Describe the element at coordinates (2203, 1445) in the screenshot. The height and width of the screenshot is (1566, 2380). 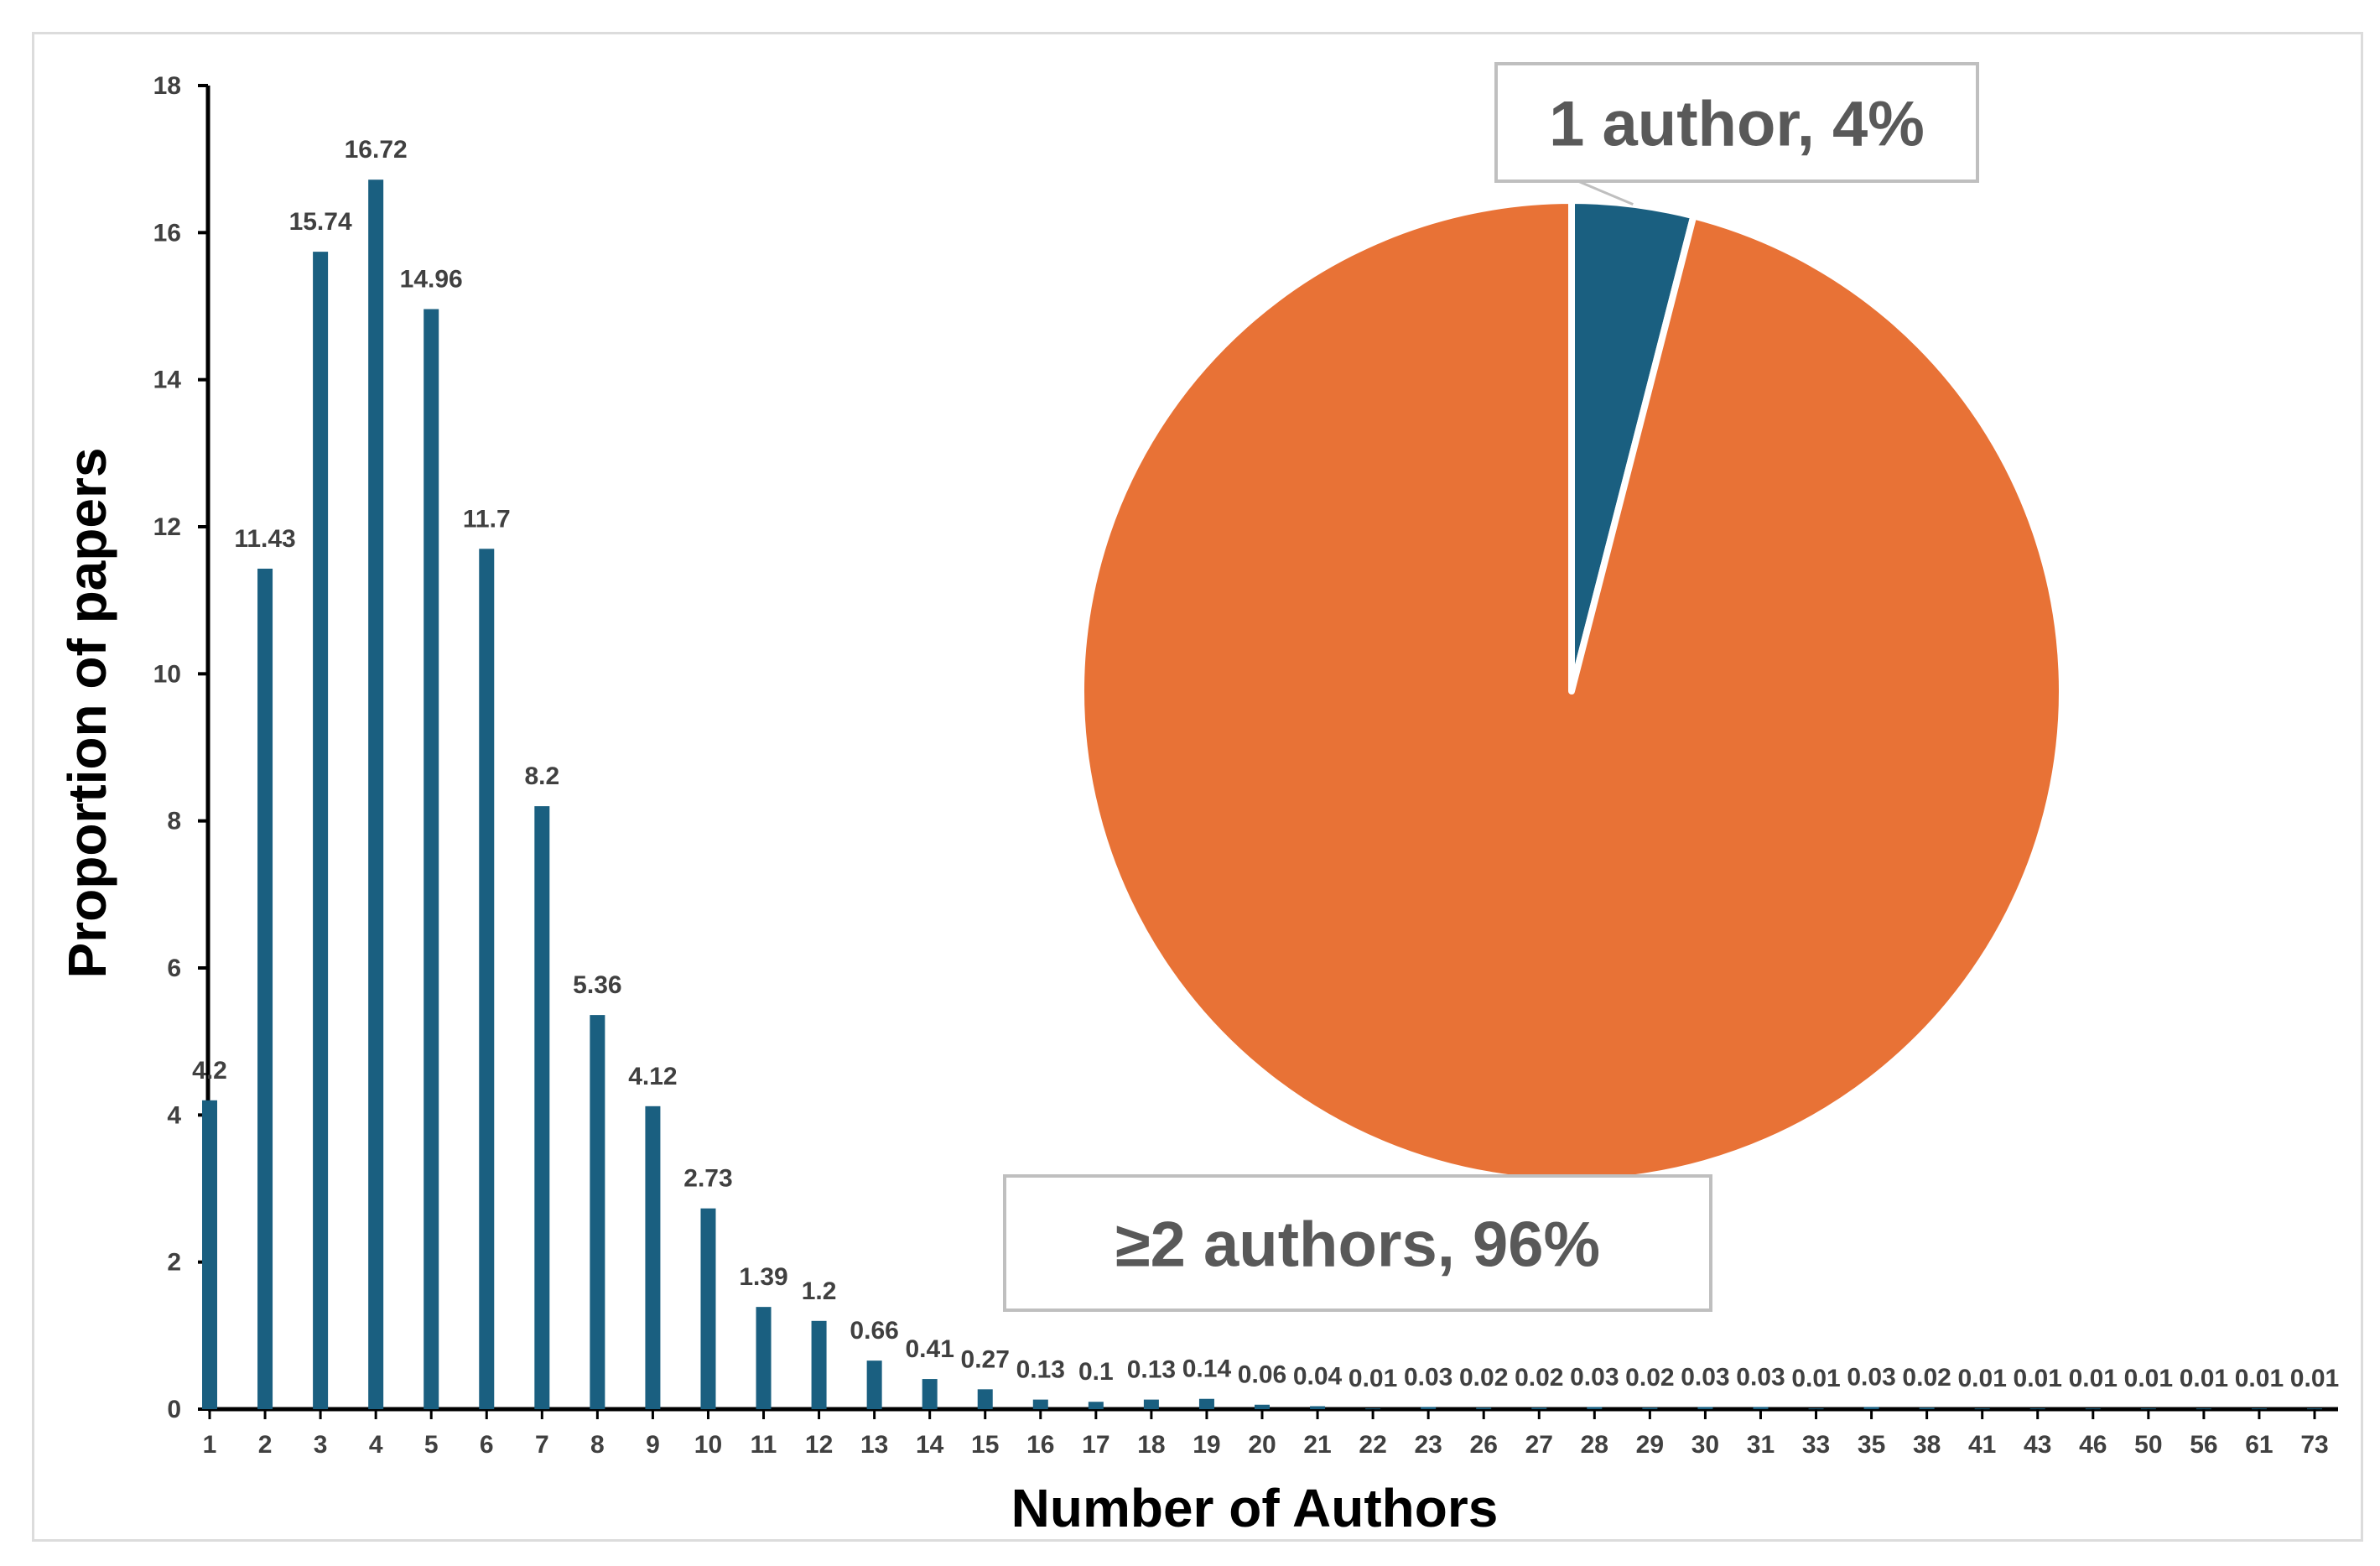
I see `x-tick-label: 56` at that location.